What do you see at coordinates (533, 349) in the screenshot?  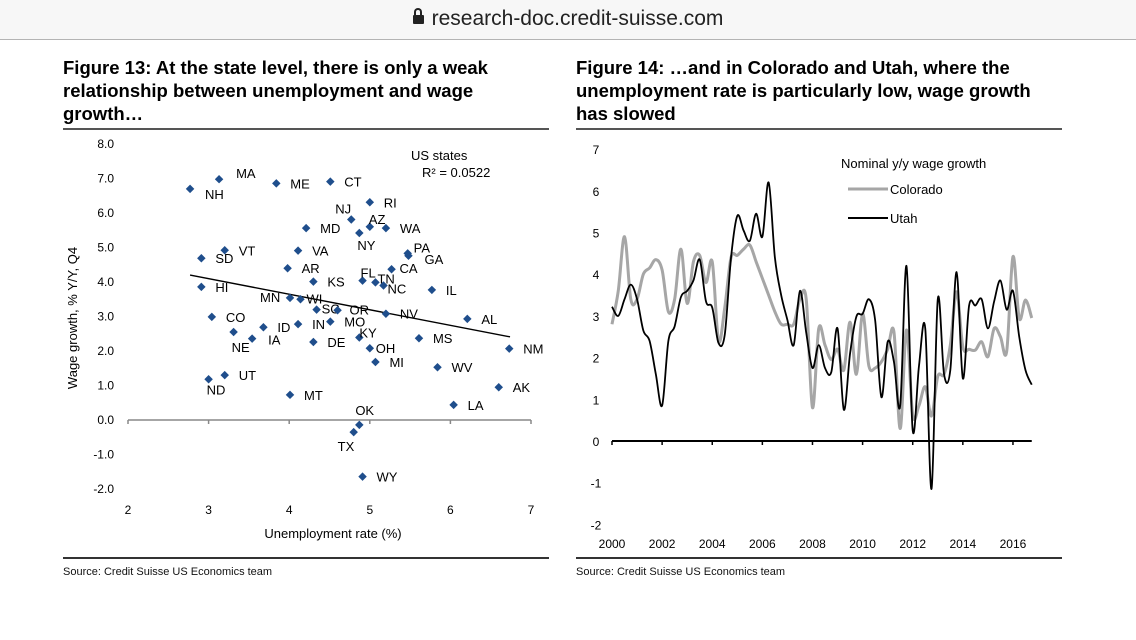 I see `scatter-point-label: NM` at bounding box center [533, 349].